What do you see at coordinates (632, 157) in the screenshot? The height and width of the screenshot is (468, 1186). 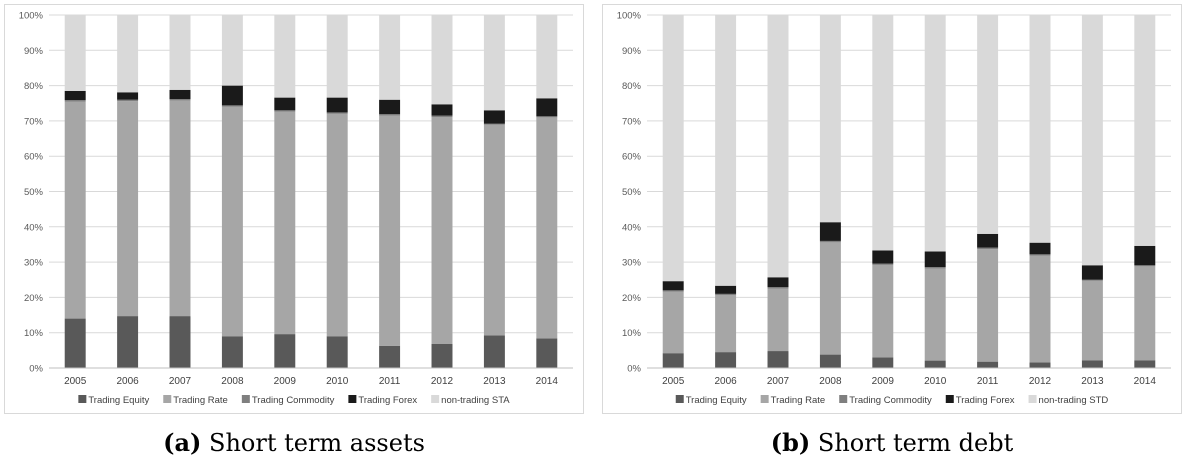 I see `debt-y-tick-label: 60%` at bounding box center [632, 157].